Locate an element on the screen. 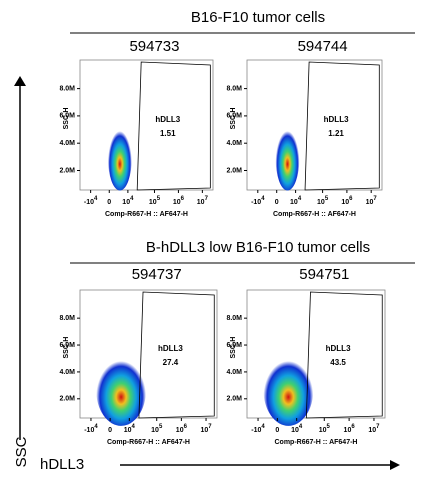 The width and height of the screenshot is (422, 483). section-title: B-hDLL3 low B16-F10 tumor cells is located at coordinates (258, 247).